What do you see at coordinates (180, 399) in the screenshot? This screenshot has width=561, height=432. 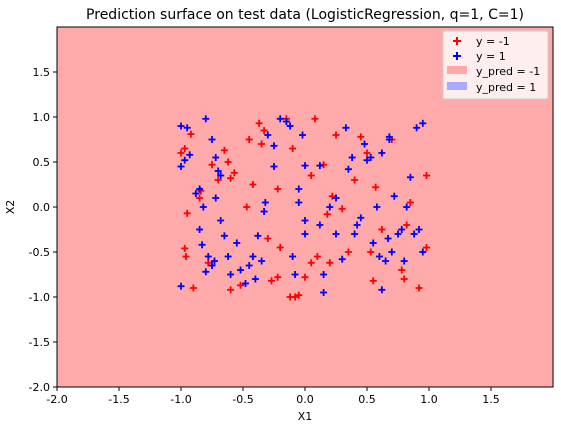 I see `x-tick-label: -1.0` at bounding box center [180, 399].